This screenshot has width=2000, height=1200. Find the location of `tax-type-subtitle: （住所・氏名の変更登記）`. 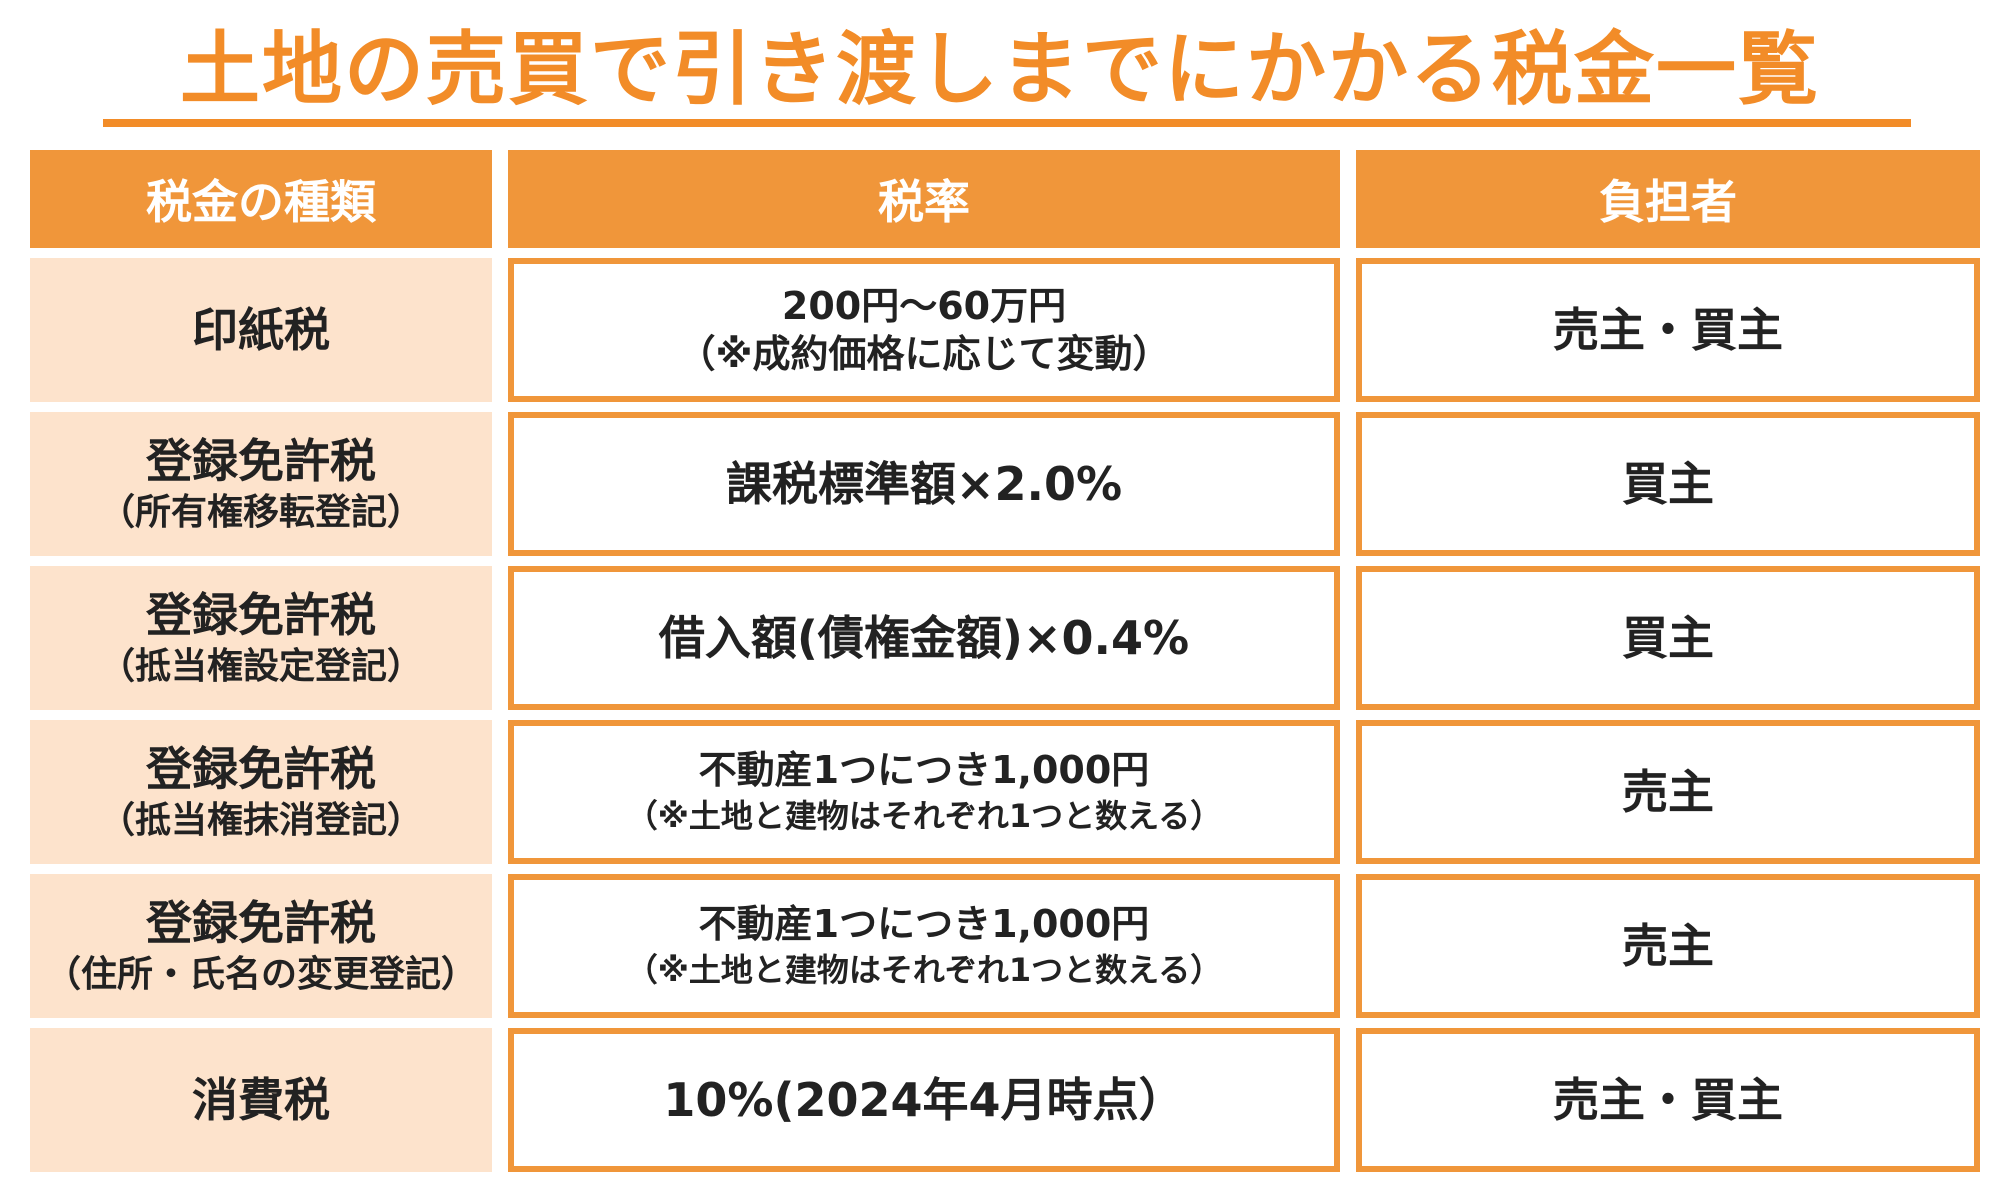

tax-type-subtitle: （住所・氏名の変更登記） is located at coordinates (260, 974).